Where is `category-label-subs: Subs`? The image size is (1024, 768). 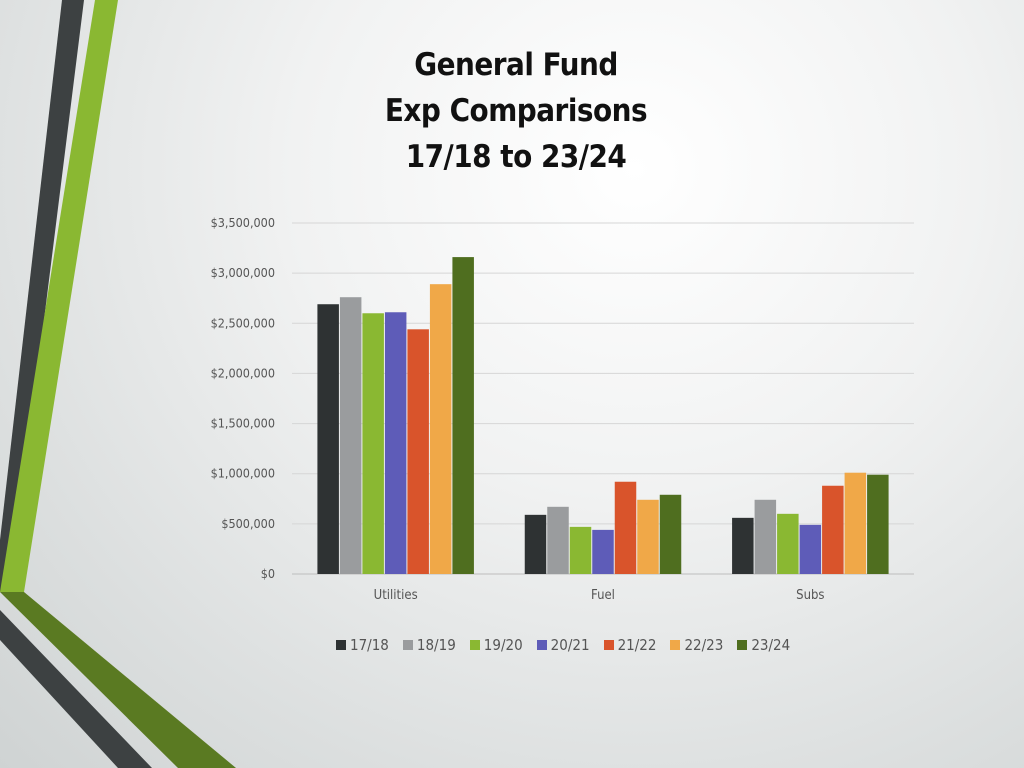 category-label-subs: Subs is located at coordinates (810, 595).